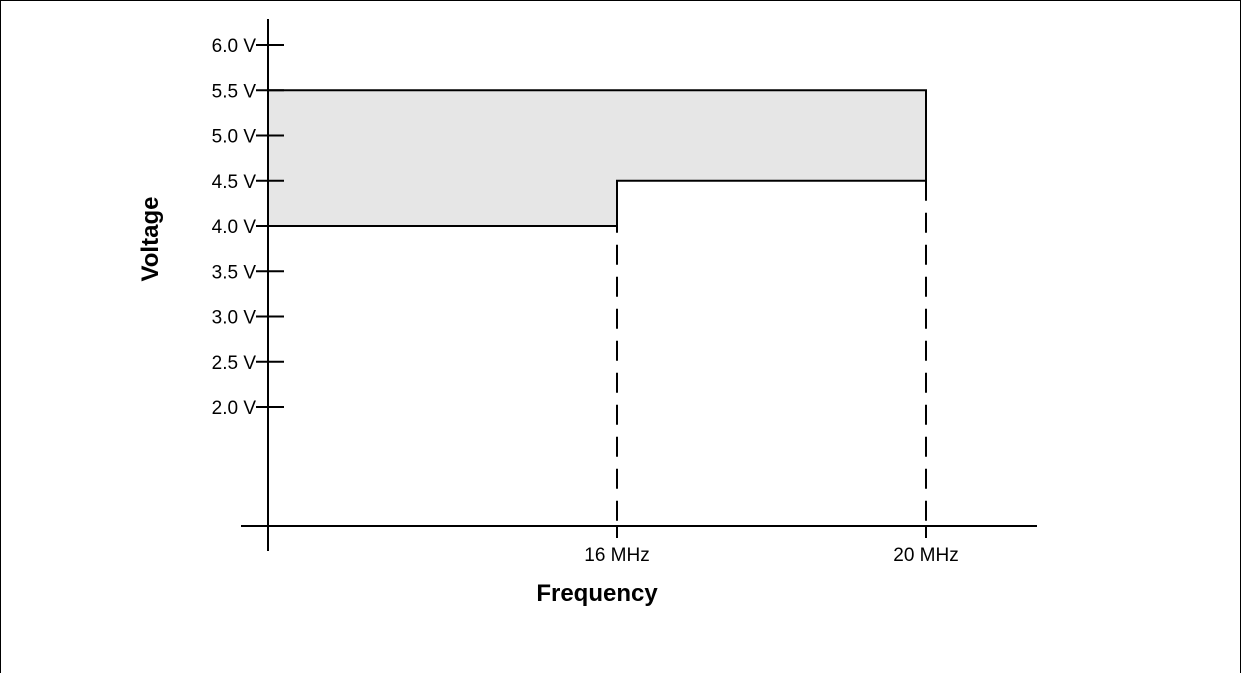  What do you see at coordinates (234, 137) in the screenshot?
I see `y-tick-label: 5.0 V` at bounding box center [234, 137].